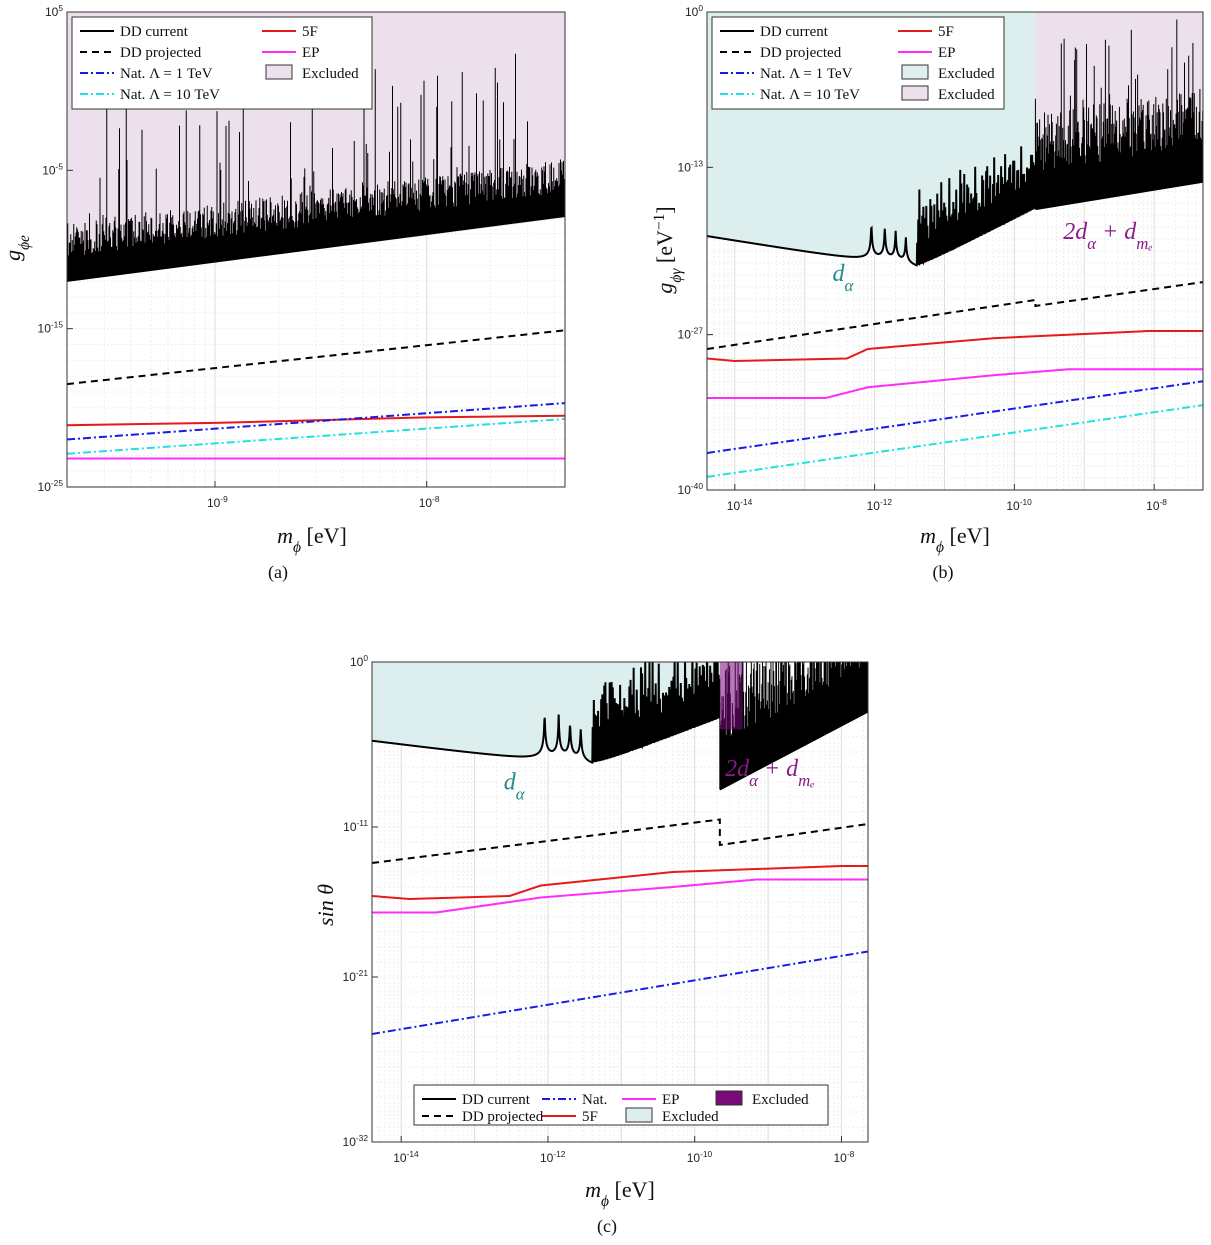 This screenshot has width=1211, height=1245. What do you see at coordinates (731, 696) in the screenshot?
I see `excluded-dark-purple-region` at bounding box center [731, 696].